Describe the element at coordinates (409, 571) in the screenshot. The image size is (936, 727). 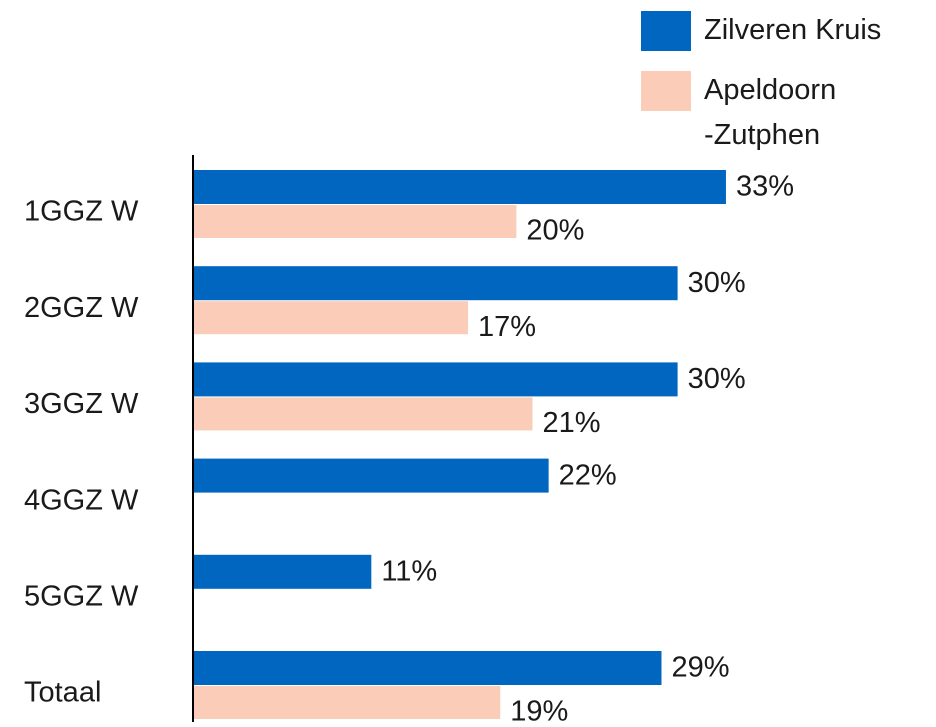
I see `data-label: 11%` at that location.